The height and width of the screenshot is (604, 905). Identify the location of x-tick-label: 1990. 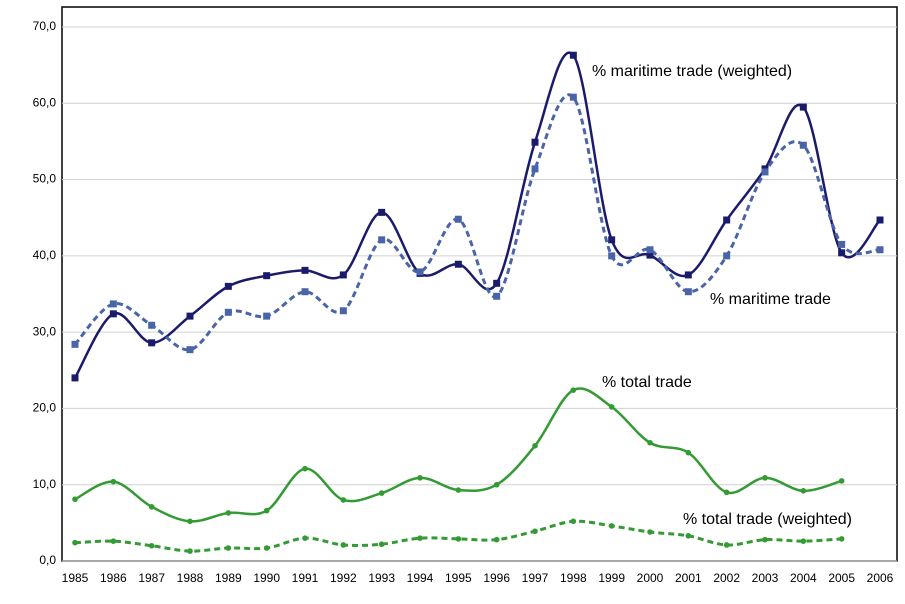
(266, 578).